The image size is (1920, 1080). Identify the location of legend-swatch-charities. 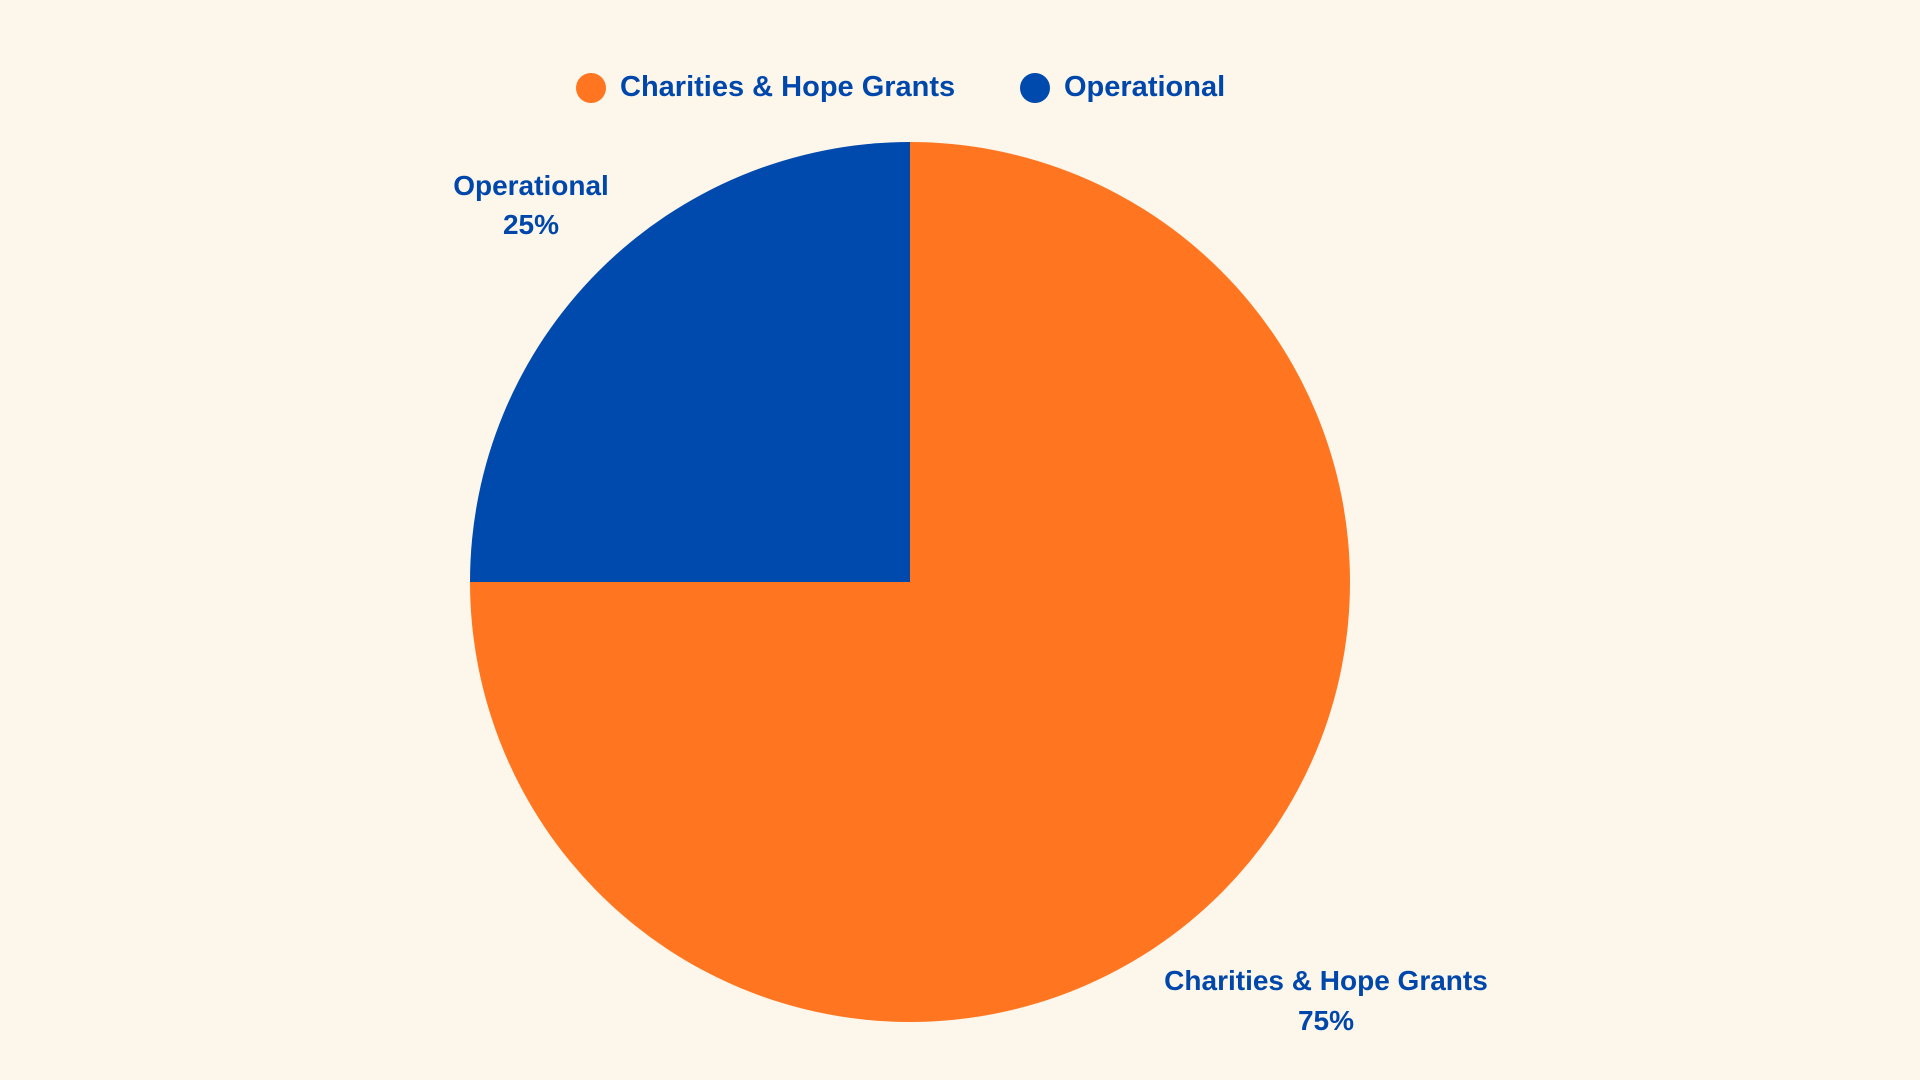
(591, 88).